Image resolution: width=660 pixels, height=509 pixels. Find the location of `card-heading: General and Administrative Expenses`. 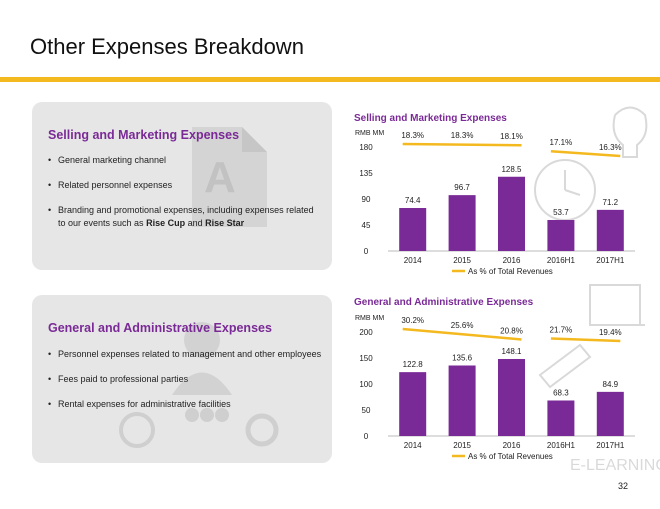

card-heading: General and Administrative Expenses is located at coordinates (160, 328).